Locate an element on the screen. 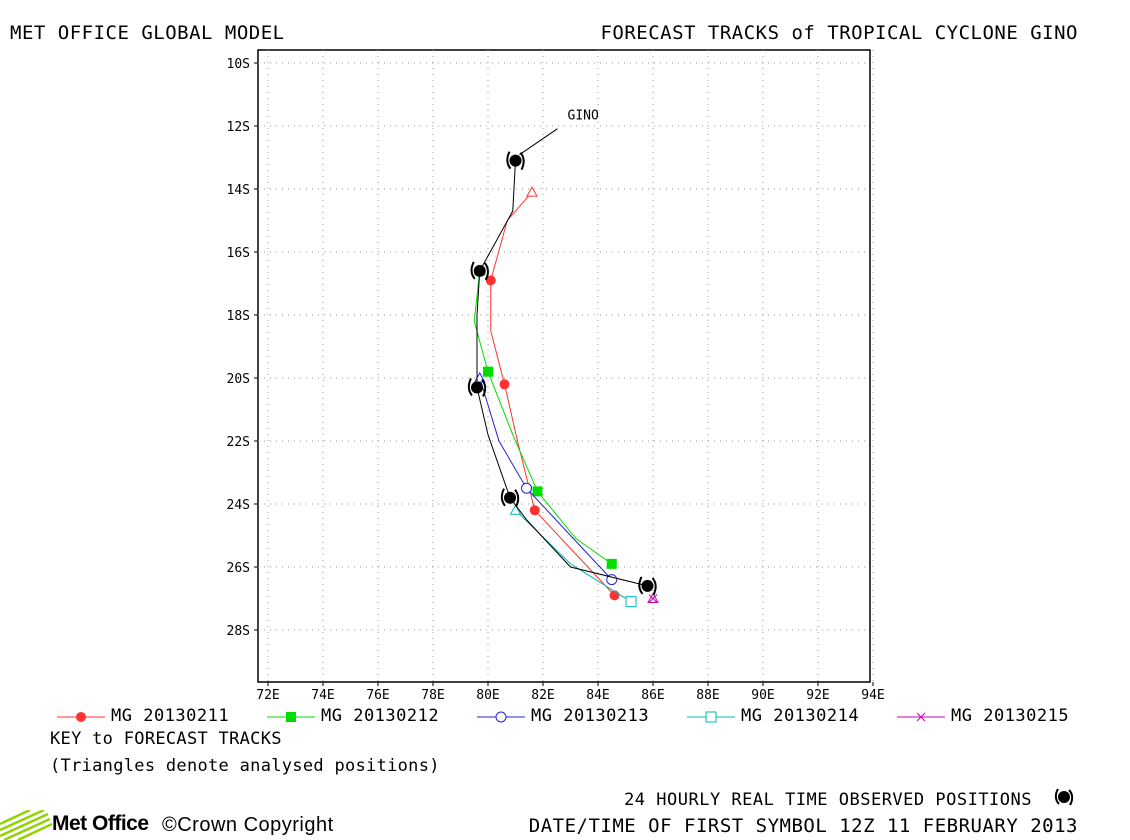  tick-label-y-26S: 26S is located at coordinates (238, 568).